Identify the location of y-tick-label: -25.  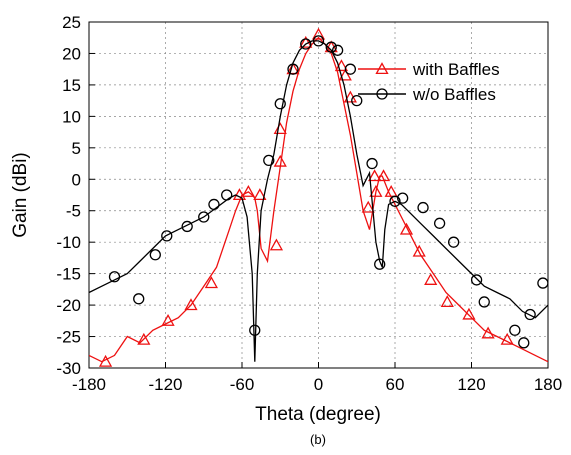
(68, 337).